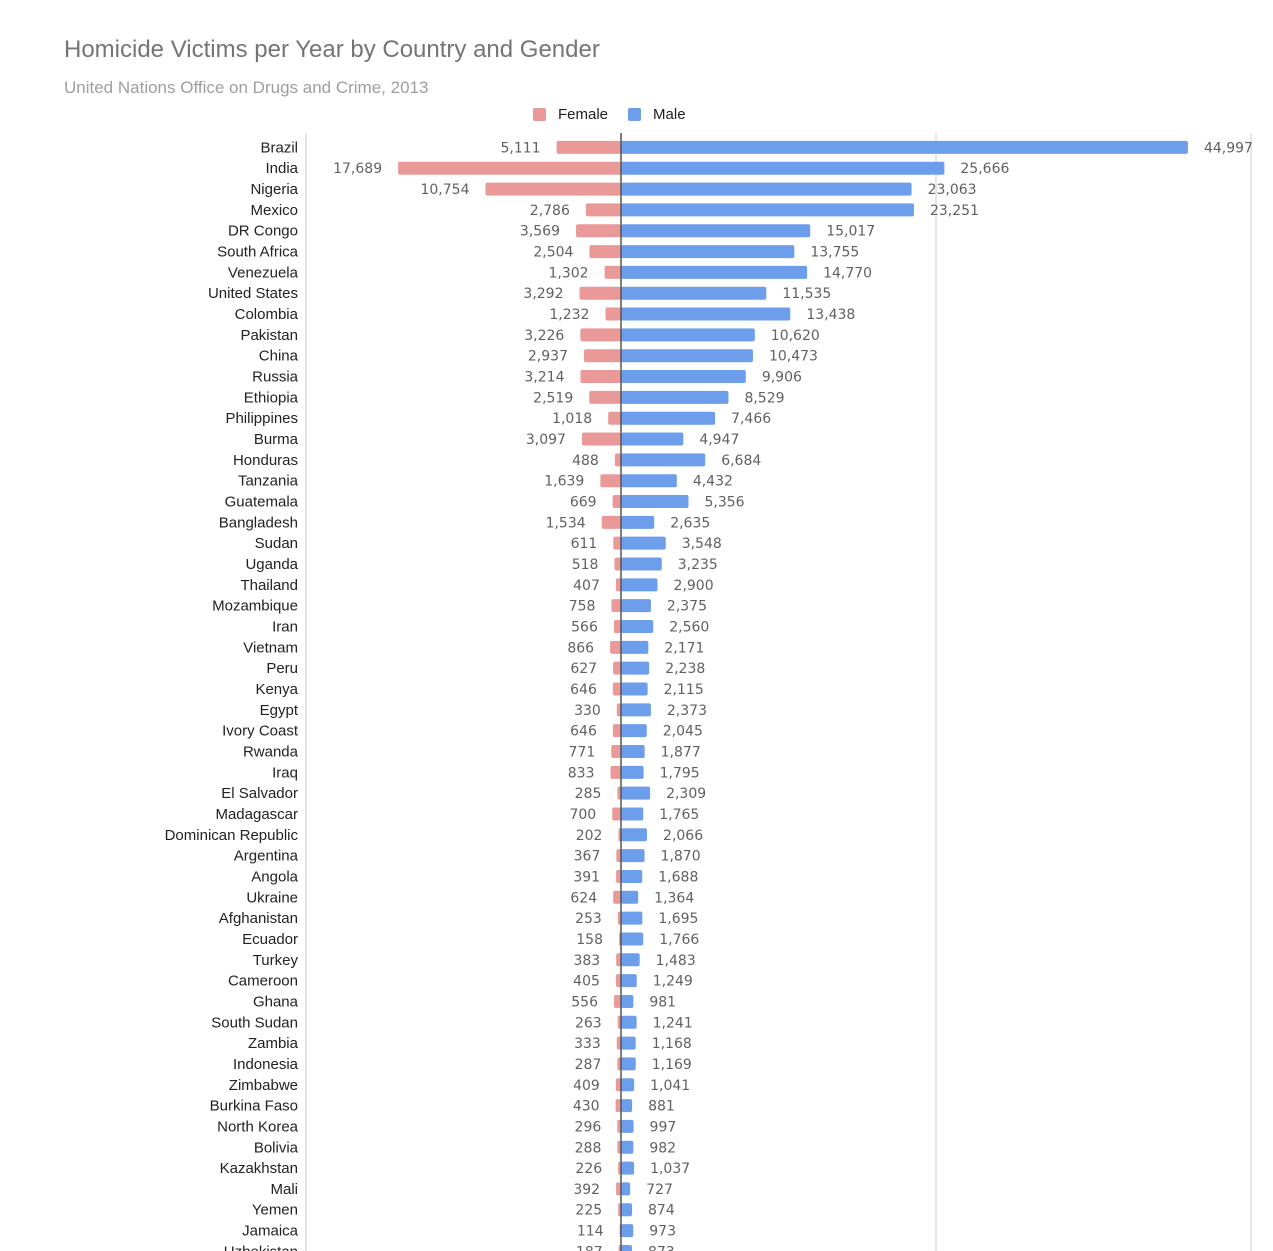 The image size is (1273, 1251). I want to click on data-label-male: 2,171, so click(684, 648).